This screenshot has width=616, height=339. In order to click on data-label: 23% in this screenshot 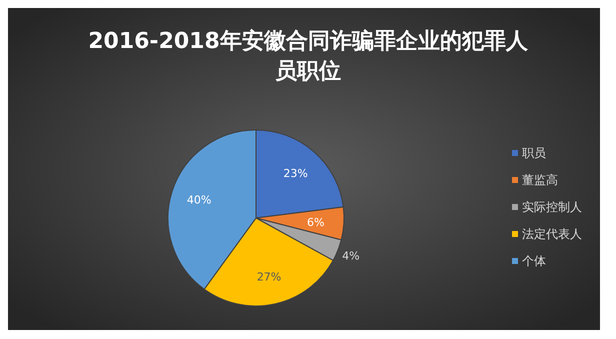, I will do `click(295, 173)`.